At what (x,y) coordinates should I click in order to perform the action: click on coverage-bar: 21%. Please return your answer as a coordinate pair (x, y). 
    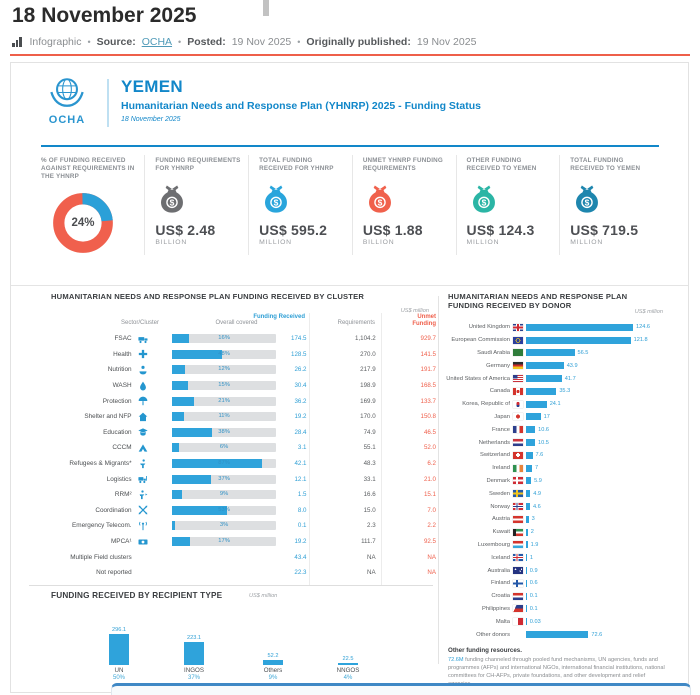
    Looking at the image, I should click on (224, 401).